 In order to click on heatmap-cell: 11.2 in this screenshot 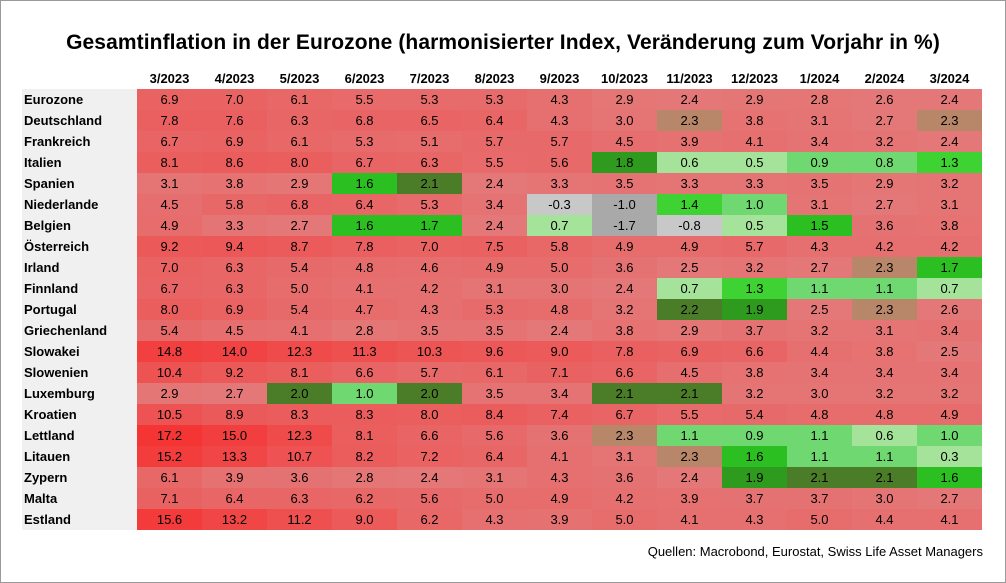, I will do `click(299, 519)`.